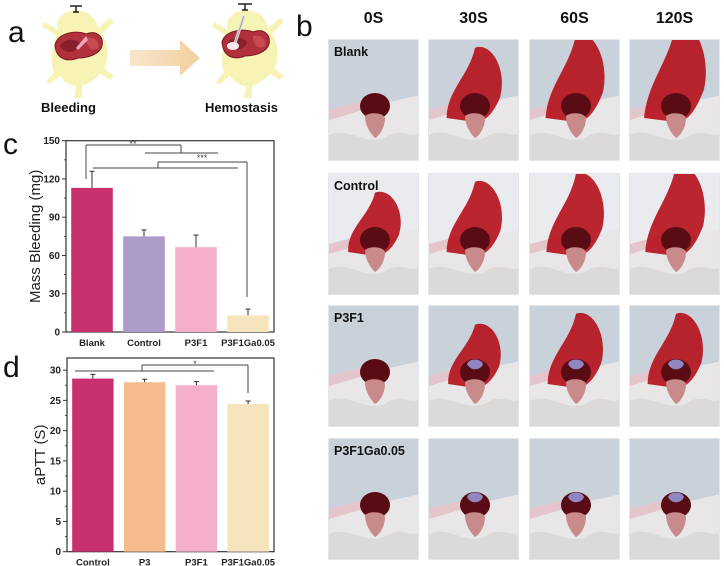  What do you see at coordinates (369, 451) in the screenshot?
I see `group-label: P3F1Ga0.05` at bounding box center [369, 451].